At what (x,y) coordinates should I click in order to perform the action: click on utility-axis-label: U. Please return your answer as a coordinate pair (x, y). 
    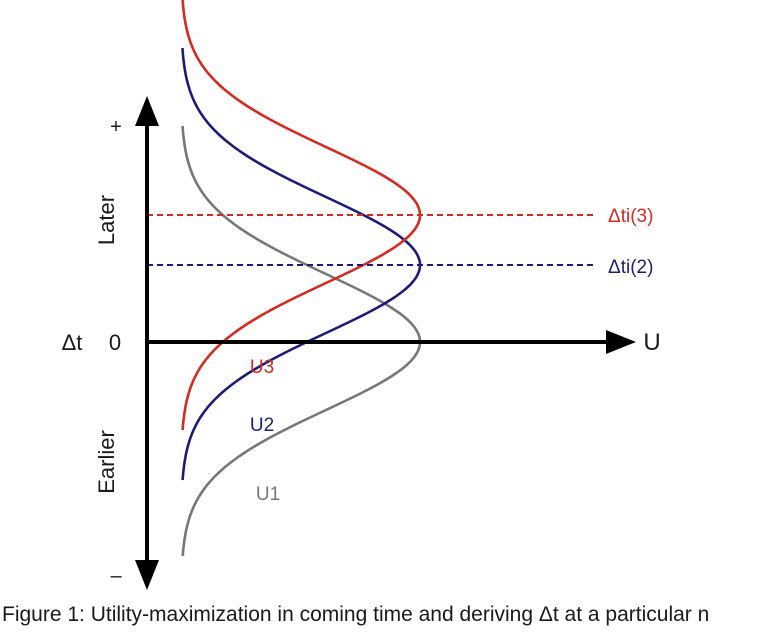
    Looking at the image, I should click on (651, 342).